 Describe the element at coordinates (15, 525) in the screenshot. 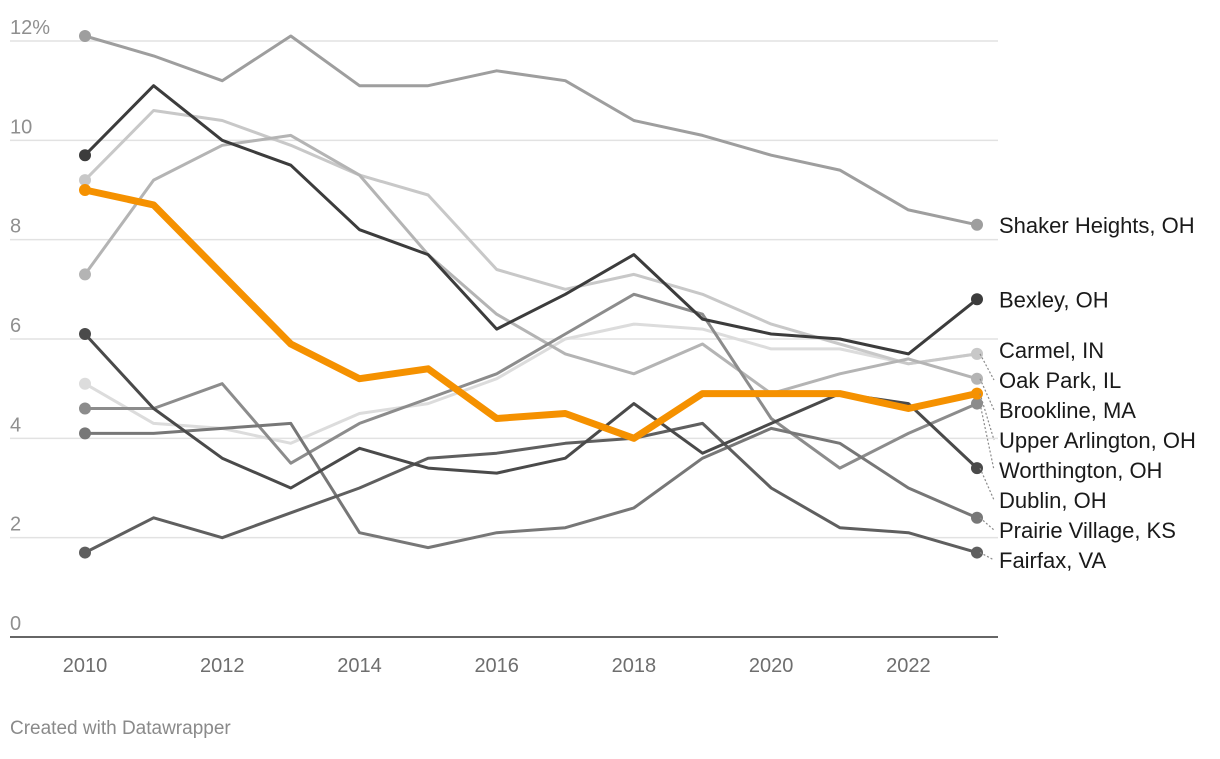

I see `y-tick-label: 2` at that location.